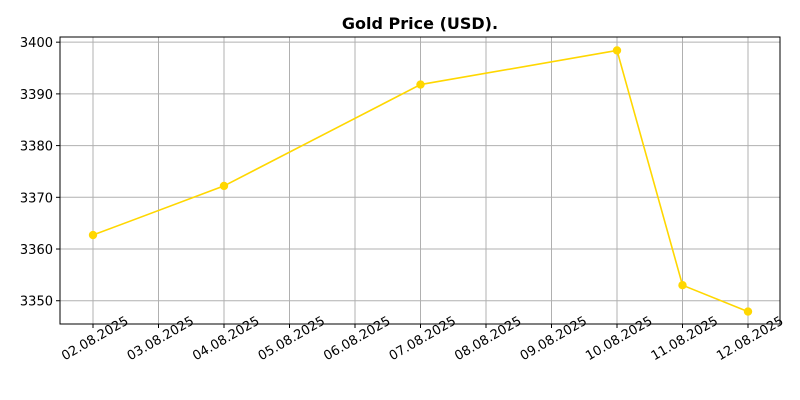 This screenshot has width=800, height=400. Describe the element at coordinates (420, 23) in the screenshot. I see `chart-title: Gold Price (USD).` at that location.